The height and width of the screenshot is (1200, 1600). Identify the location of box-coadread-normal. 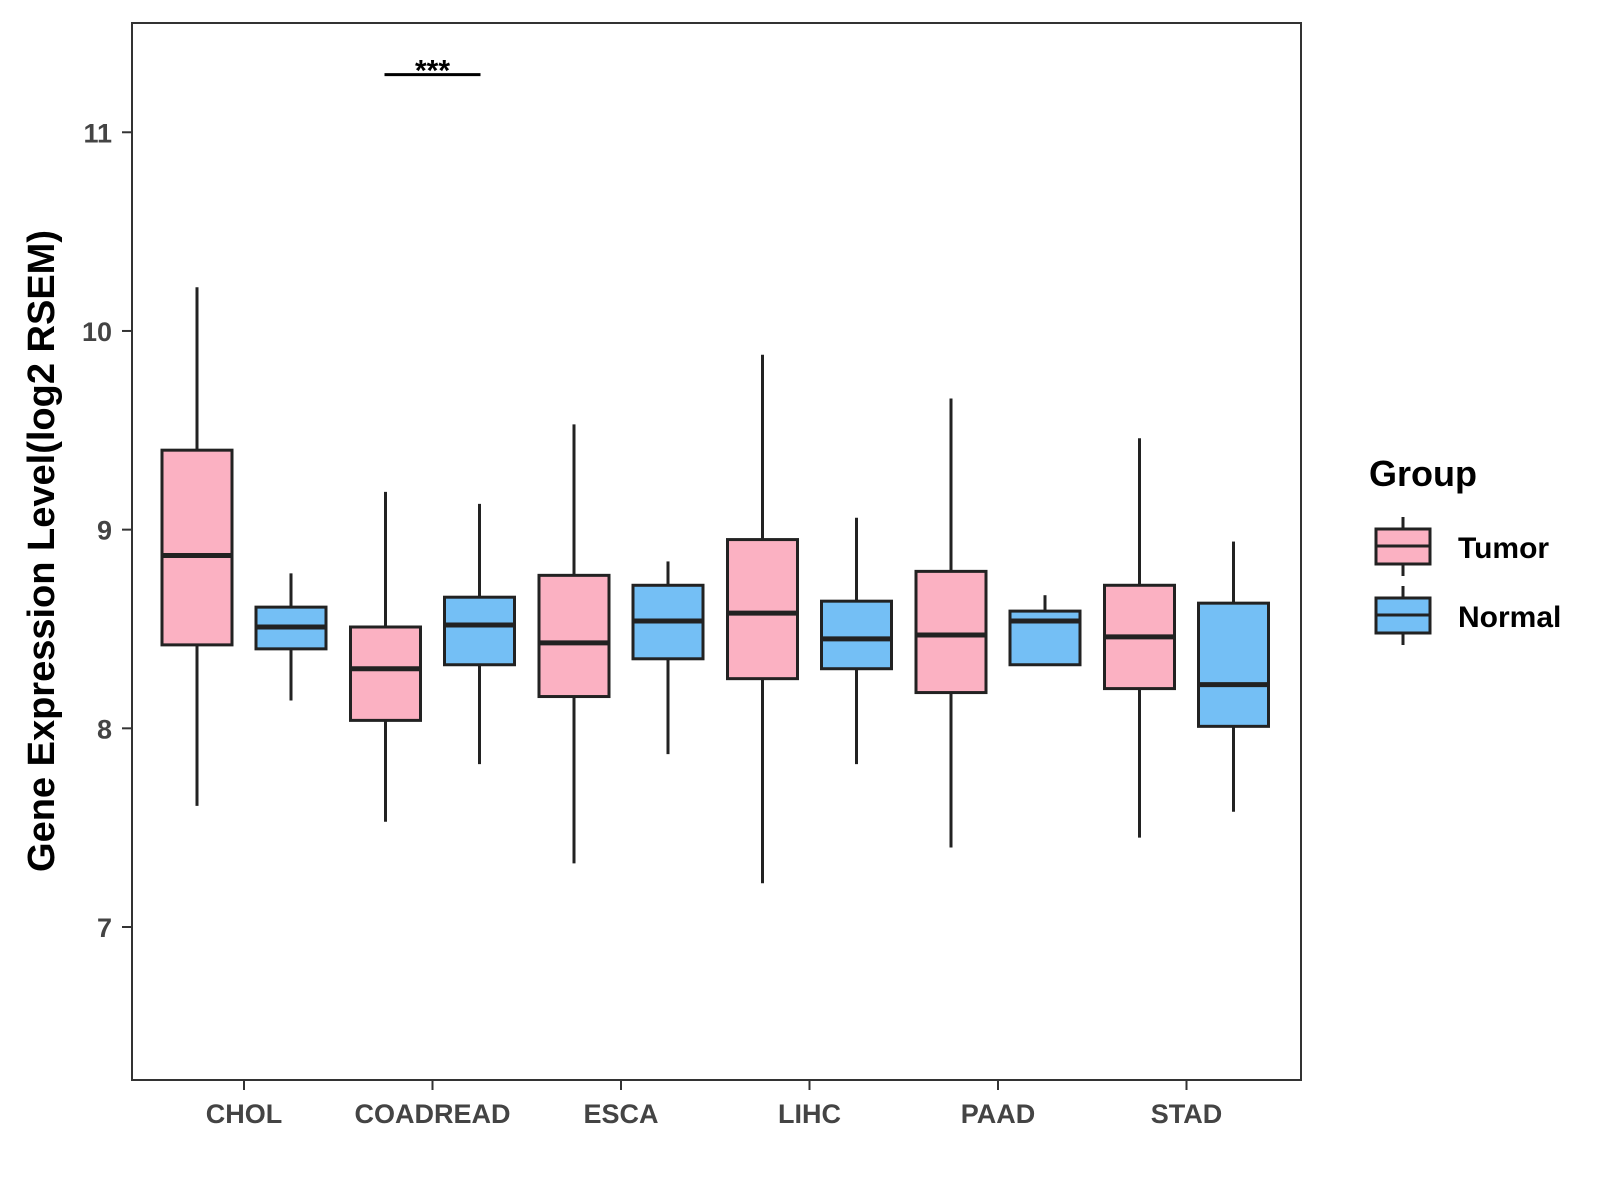
(479, 634).